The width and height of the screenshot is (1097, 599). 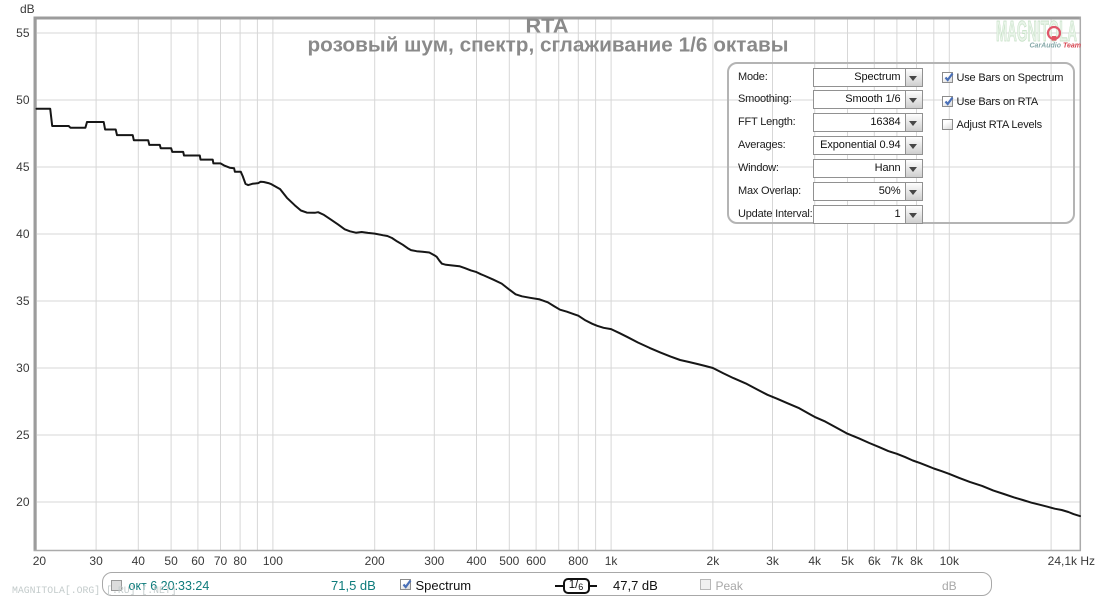 What do you see at coordinates (240, 561) in the screenshot?
I see `svg-text: 80` at bounding box center [240, 561].